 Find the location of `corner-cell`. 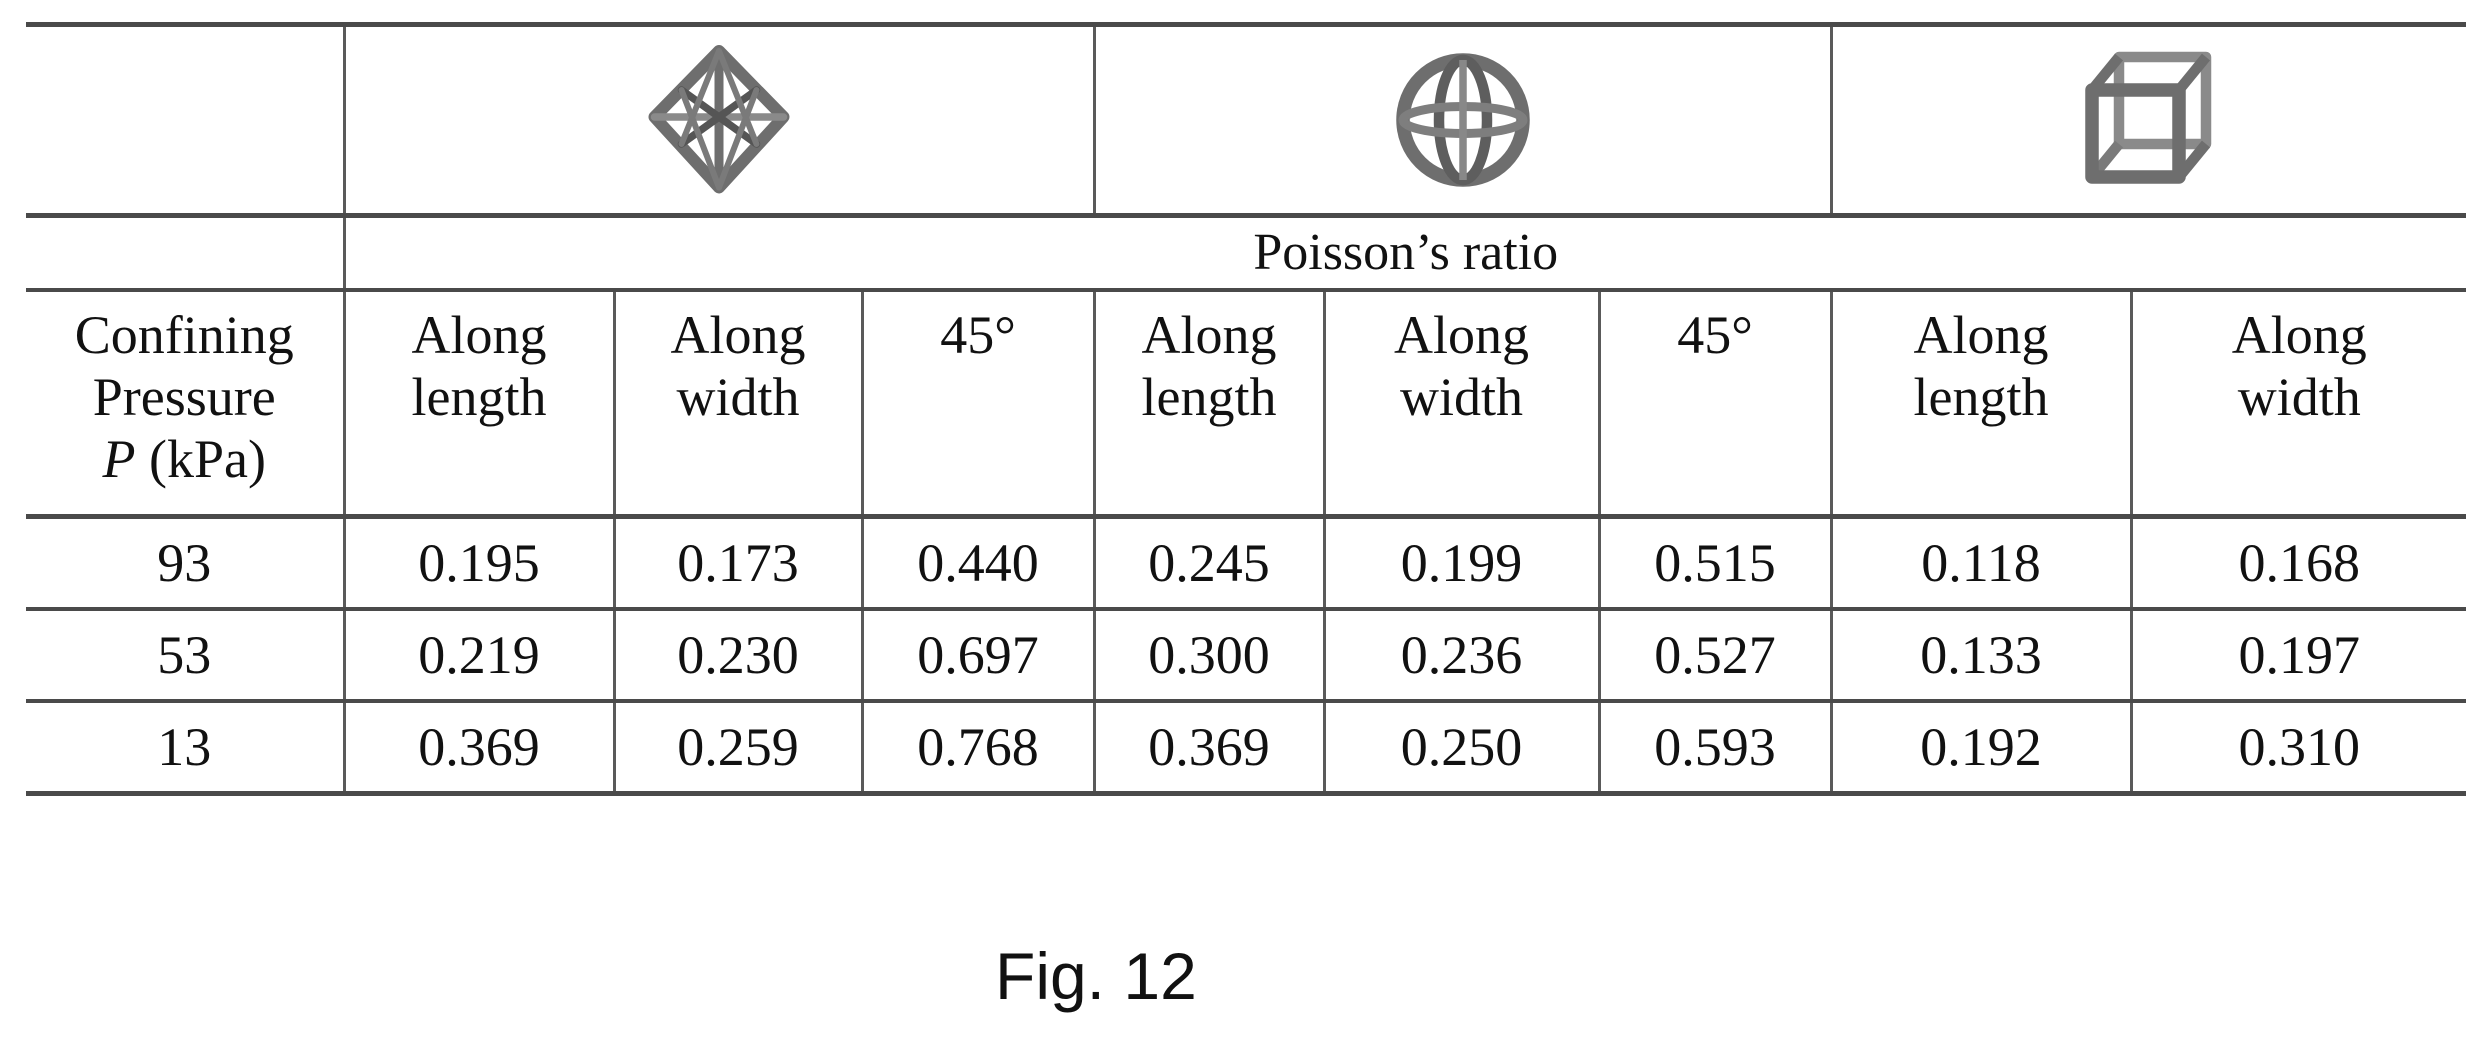

corner-cell is located at coordinates (185, 120).